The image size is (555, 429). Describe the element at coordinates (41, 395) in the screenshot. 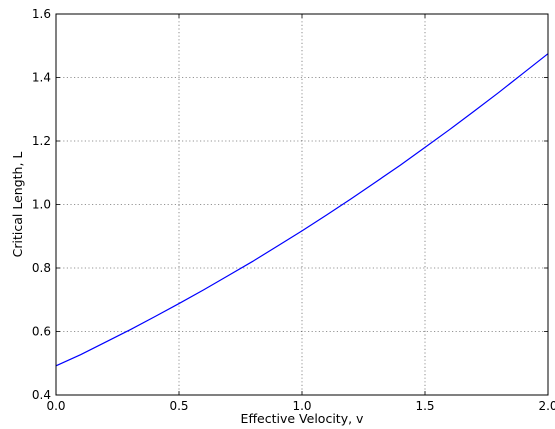

I see `y-tick-label: 0.4` at that location.